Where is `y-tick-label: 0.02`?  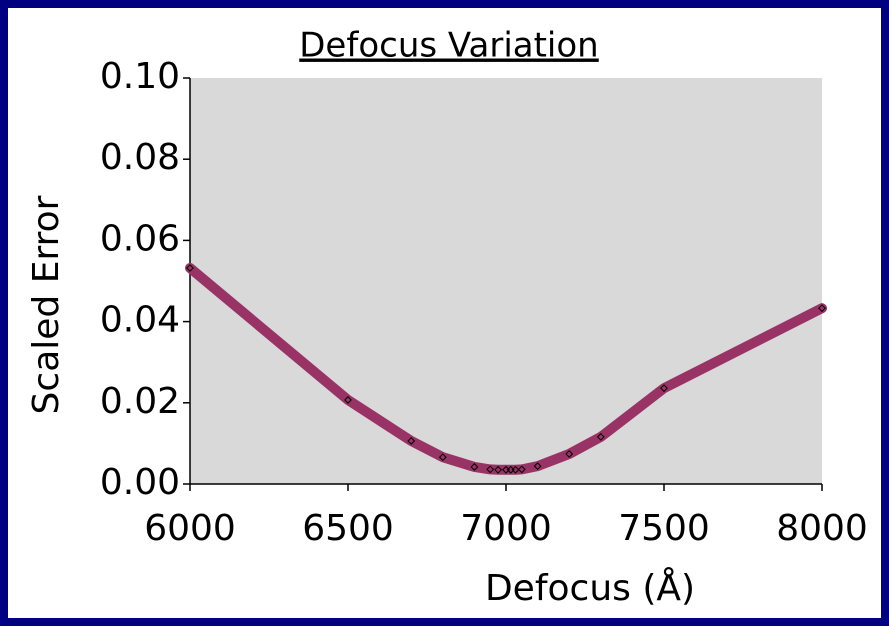
y-tick-label: 0.02 is located at coordinates (140, 401).